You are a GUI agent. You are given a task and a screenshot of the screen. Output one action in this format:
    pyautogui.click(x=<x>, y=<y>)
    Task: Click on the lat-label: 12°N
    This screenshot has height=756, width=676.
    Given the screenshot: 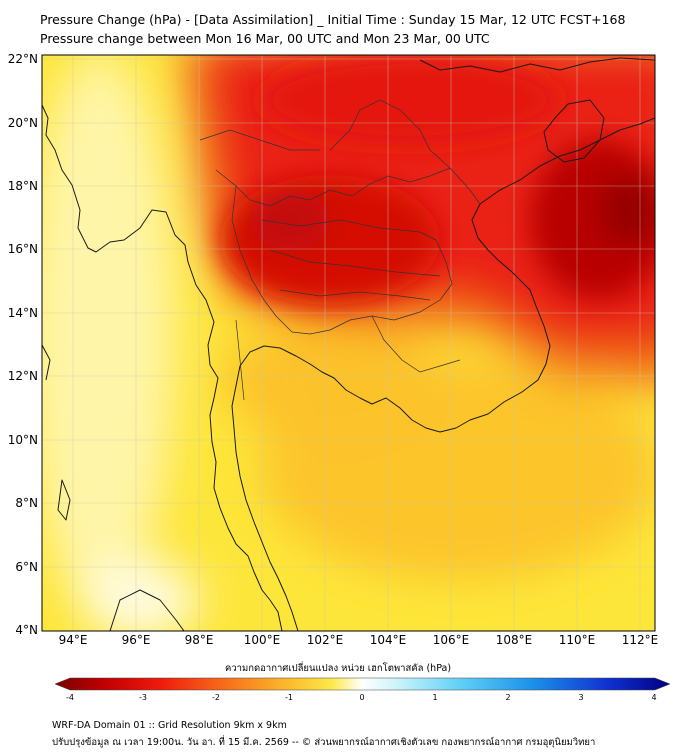 What is the action you would take?
    pyautogui.click(x=22, y=376)
    